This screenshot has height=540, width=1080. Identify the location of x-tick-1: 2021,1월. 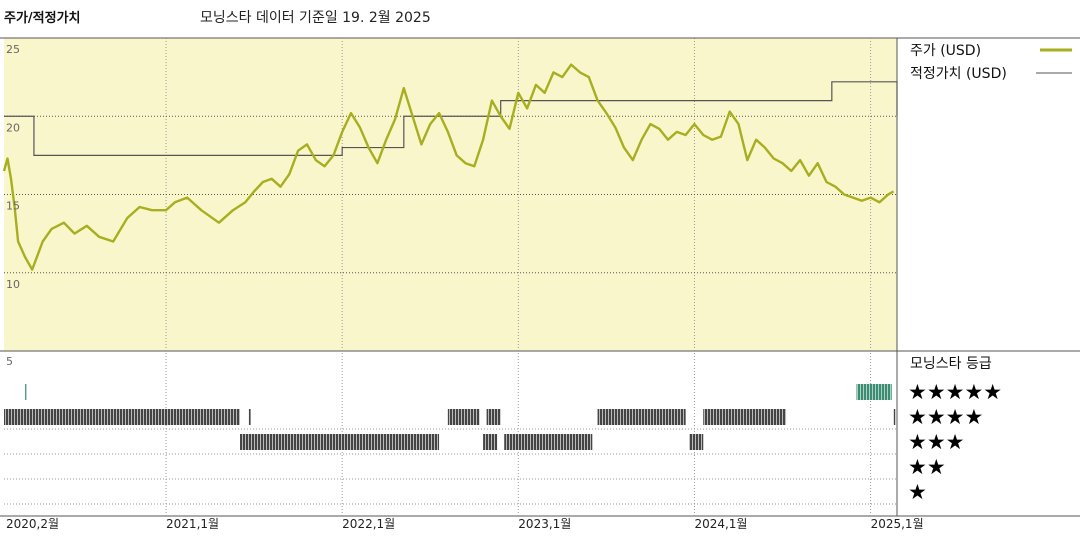
(192, 524).